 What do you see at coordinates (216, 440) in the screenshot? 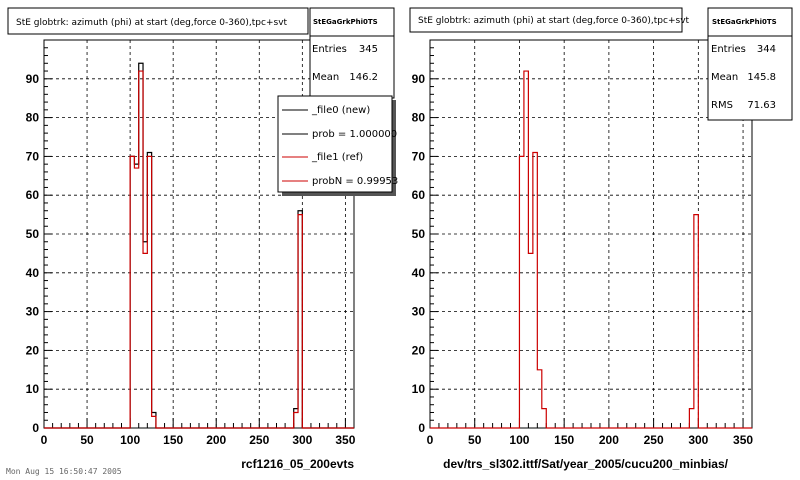
I see `x-tick-label-left: 200` at bounding box center [216, 440].